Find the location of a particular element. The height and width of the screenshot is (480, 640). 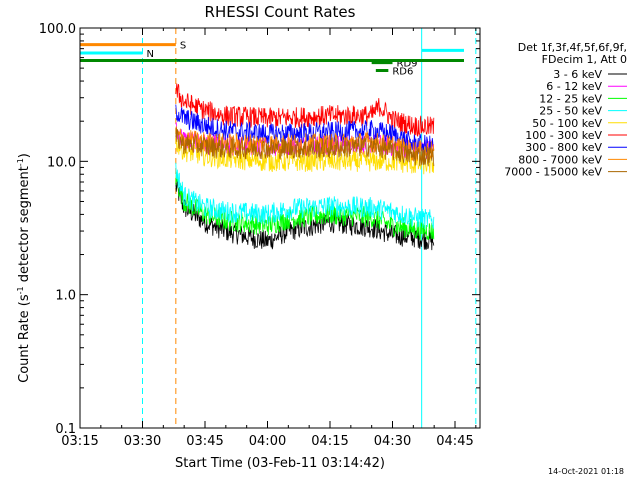

x-tick-label-0: 03:15 is located at coordinates (79, 441).